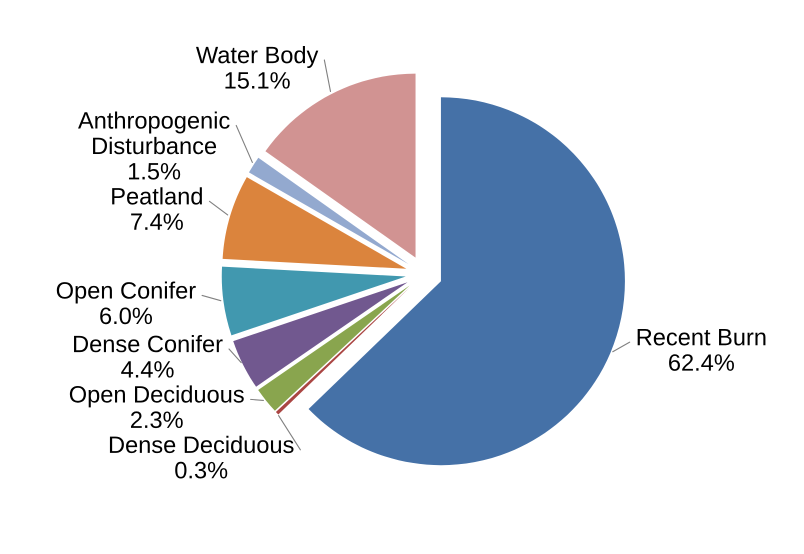  What do you see at coordinates (148, 343) in the screenshot?
I see `slice-label: Dense Conifer` at bounding box center [148, 343].